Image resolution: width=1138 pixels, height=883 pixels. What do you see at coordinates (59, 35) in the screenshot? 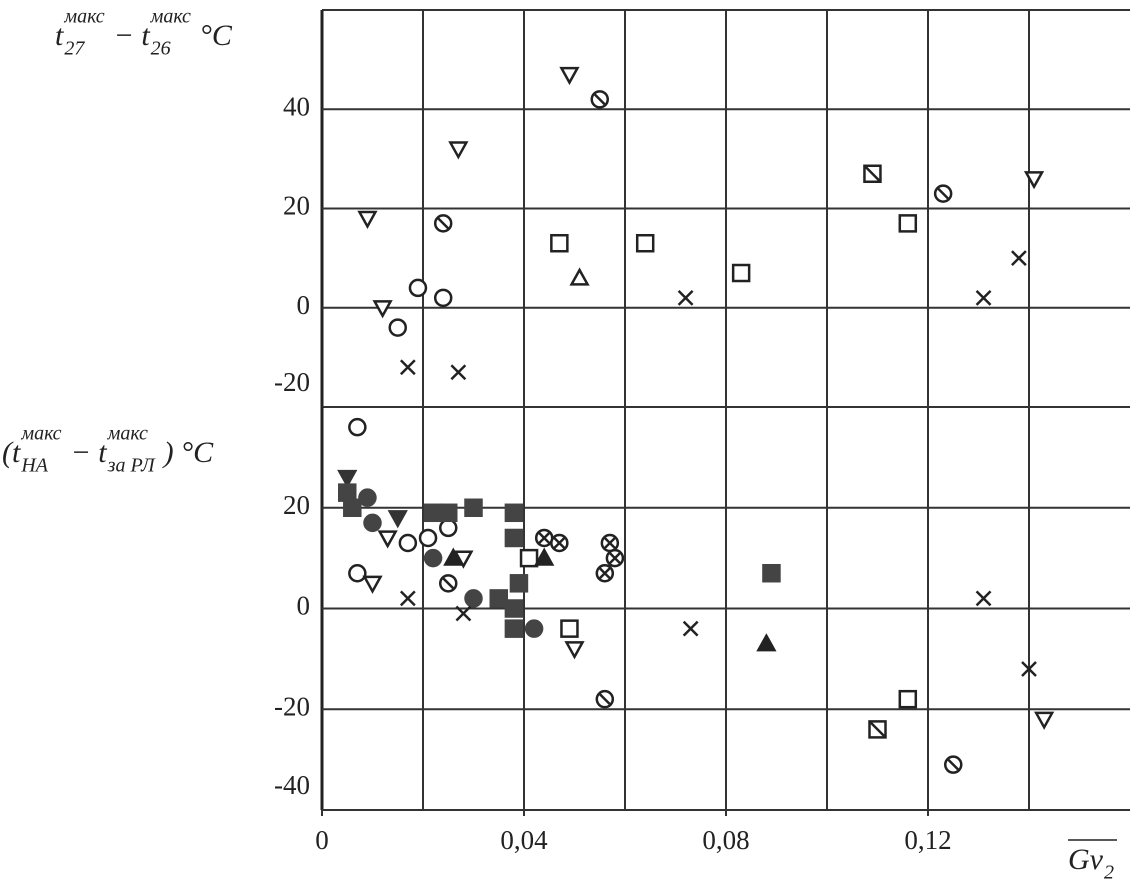
I see `axis-label: t` at bounding box center [59, 35].